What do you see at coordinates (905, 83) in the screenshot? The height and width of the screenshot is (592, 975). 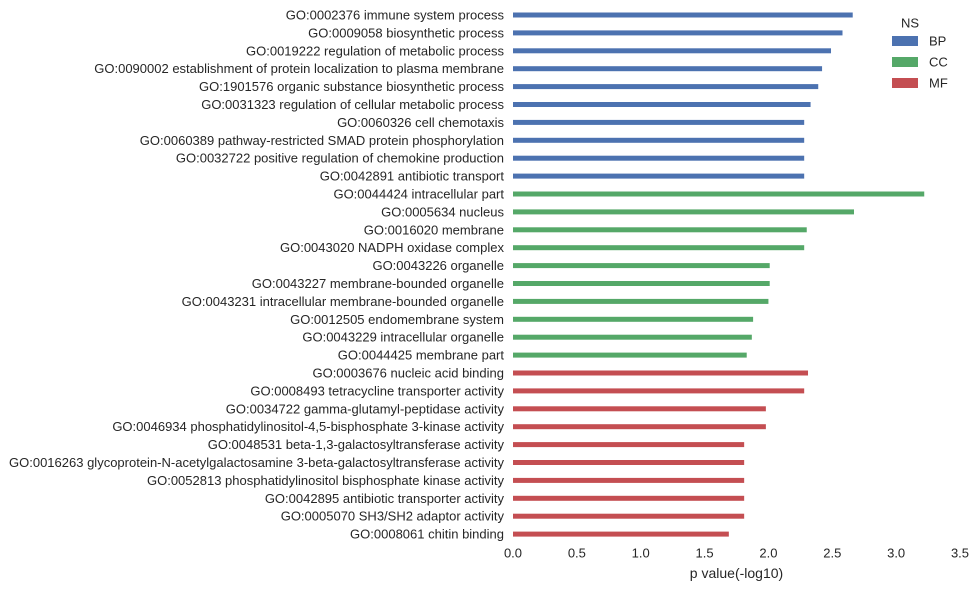 I see `legend-swatch-mf` at bounding box center [905, 83].